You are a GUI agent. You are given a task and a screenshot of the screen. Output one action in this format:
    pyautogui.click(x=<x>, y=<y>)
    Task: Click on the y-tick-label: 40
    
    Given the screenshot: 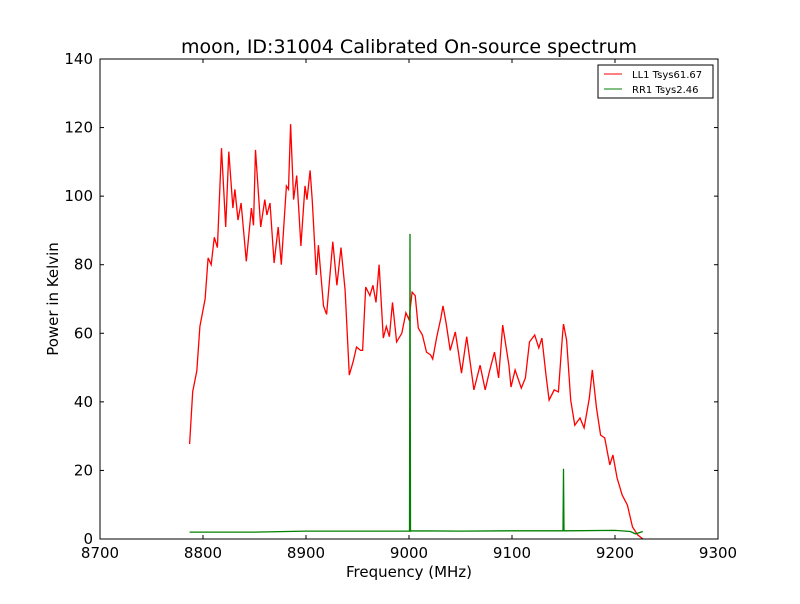 What is the action you would take?
    pyautogui.click(x=83, y=402)
    